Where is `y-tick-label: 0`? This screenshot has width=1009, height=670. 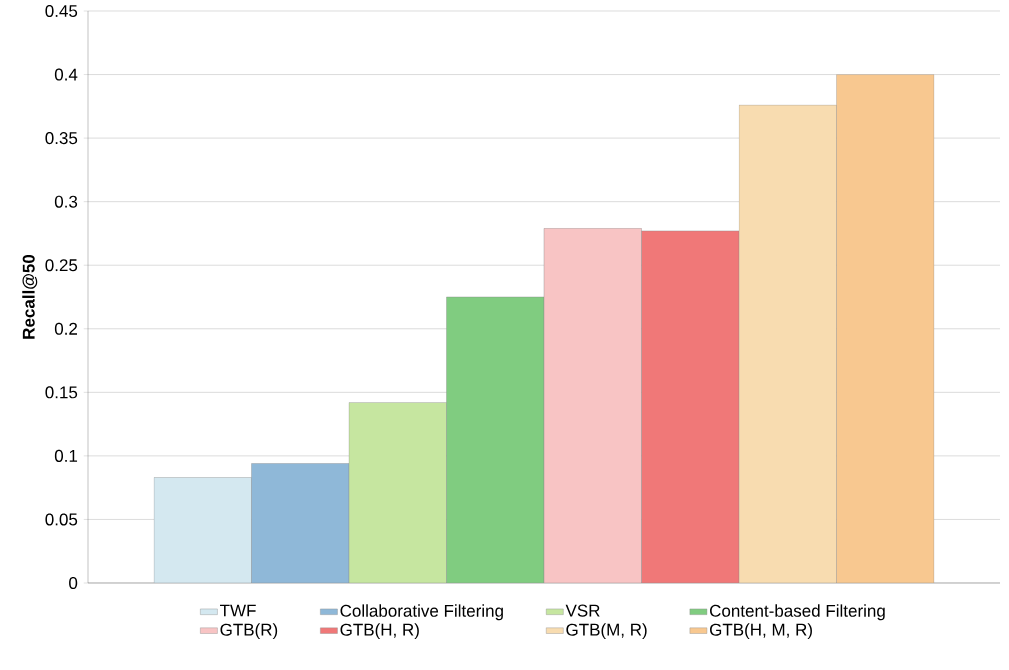 y-tick-label: 0 is located at coordinates (73, 583).